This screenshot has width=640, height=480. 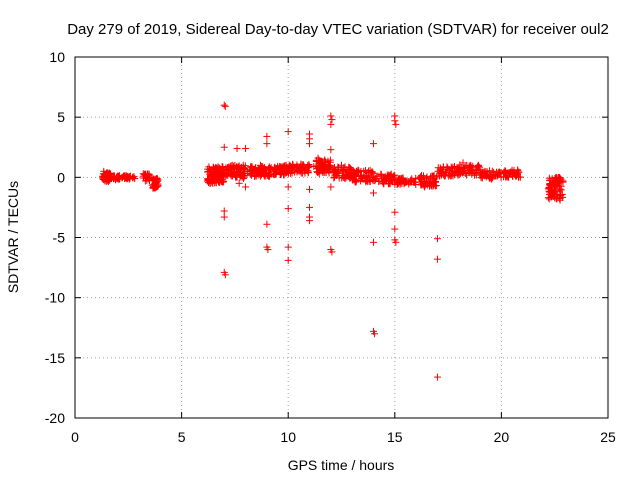 I want to click on y-tick-label: 0, so click(x=61, y=177).